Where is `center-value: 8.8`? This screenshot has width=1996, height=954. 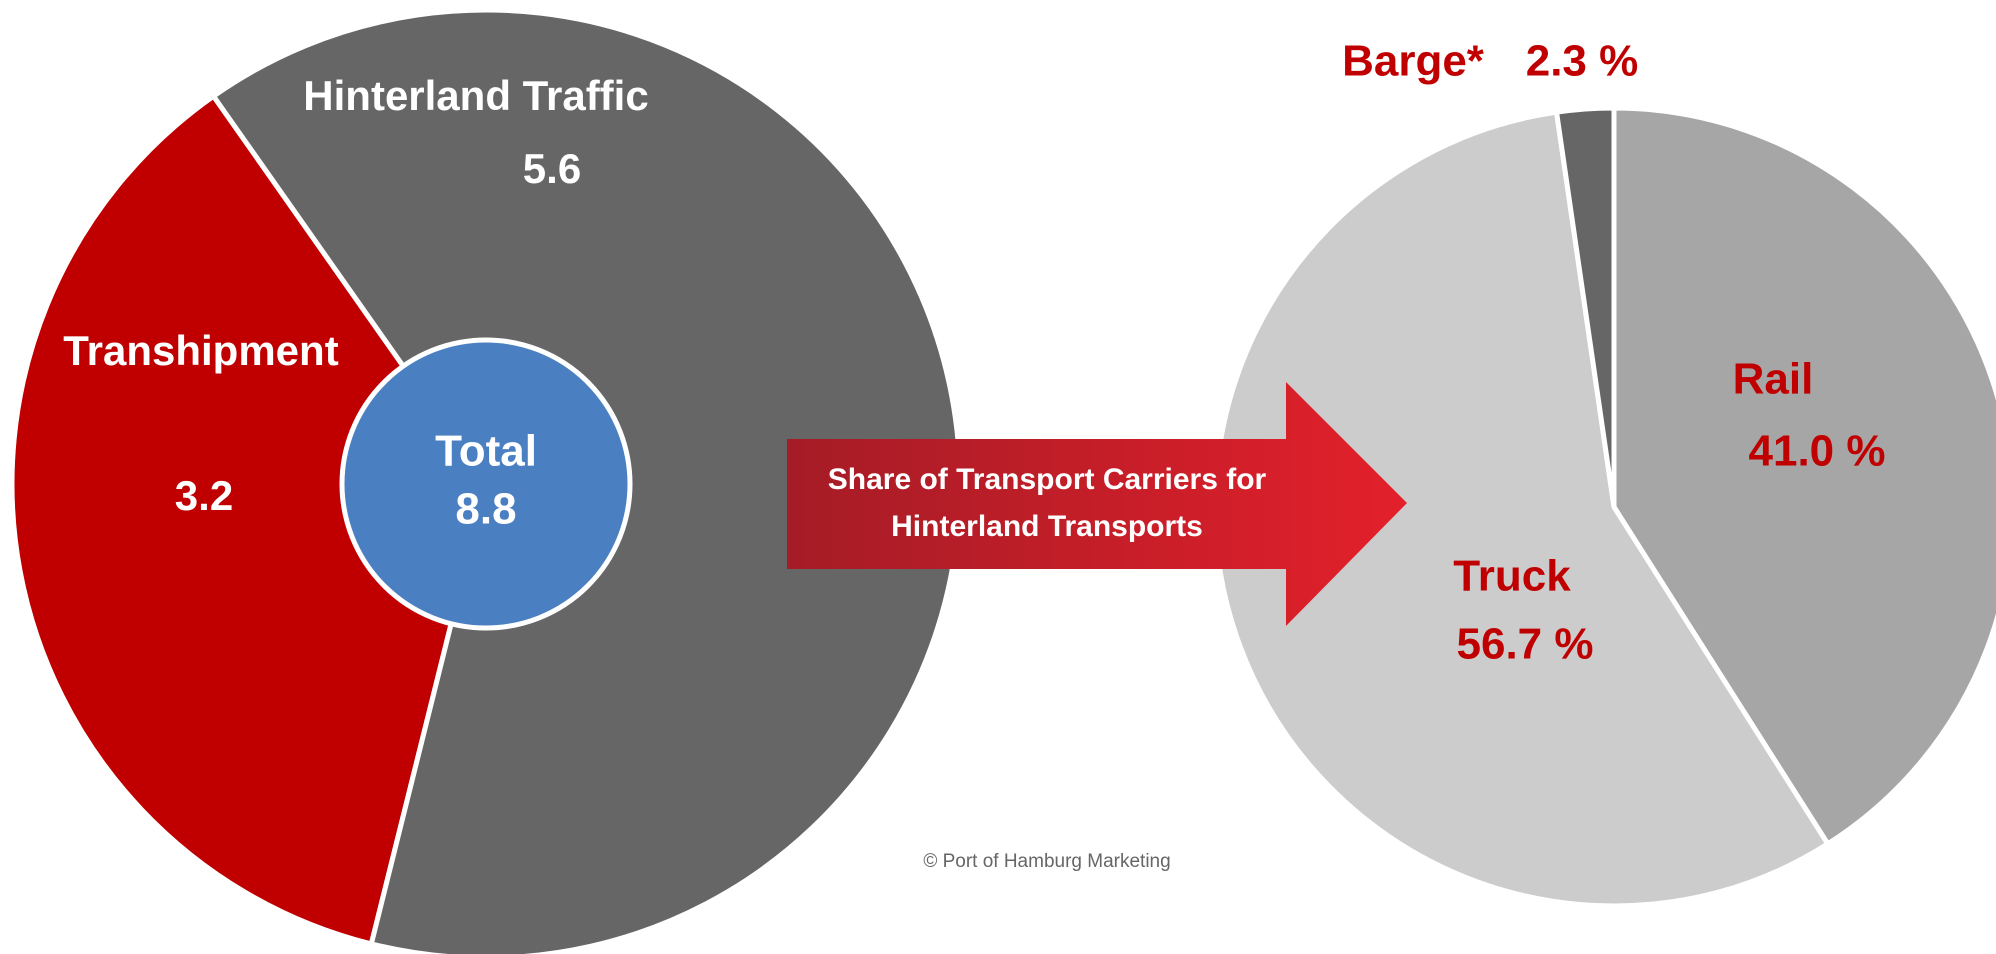
center-value: 8.8 is located at coordinates (485, 509).